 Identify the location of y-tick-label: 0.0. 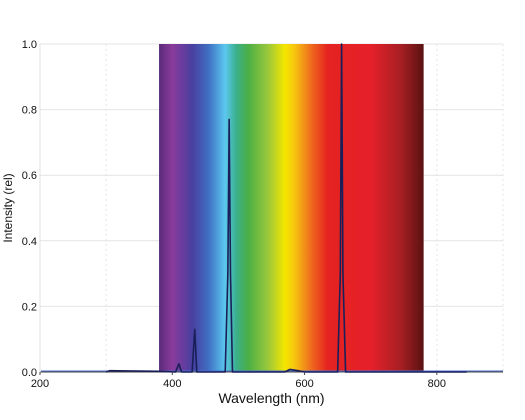
(29, 373).